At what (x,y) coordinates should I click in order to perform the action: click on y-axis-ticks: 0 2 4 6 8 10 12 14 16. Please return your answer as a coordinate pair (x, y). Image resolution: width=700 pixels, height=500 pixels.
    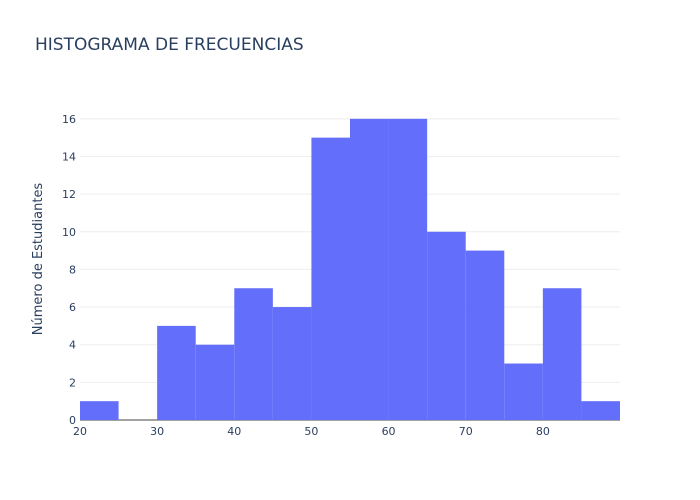
    Looking at the image, I should click on (69, 270).